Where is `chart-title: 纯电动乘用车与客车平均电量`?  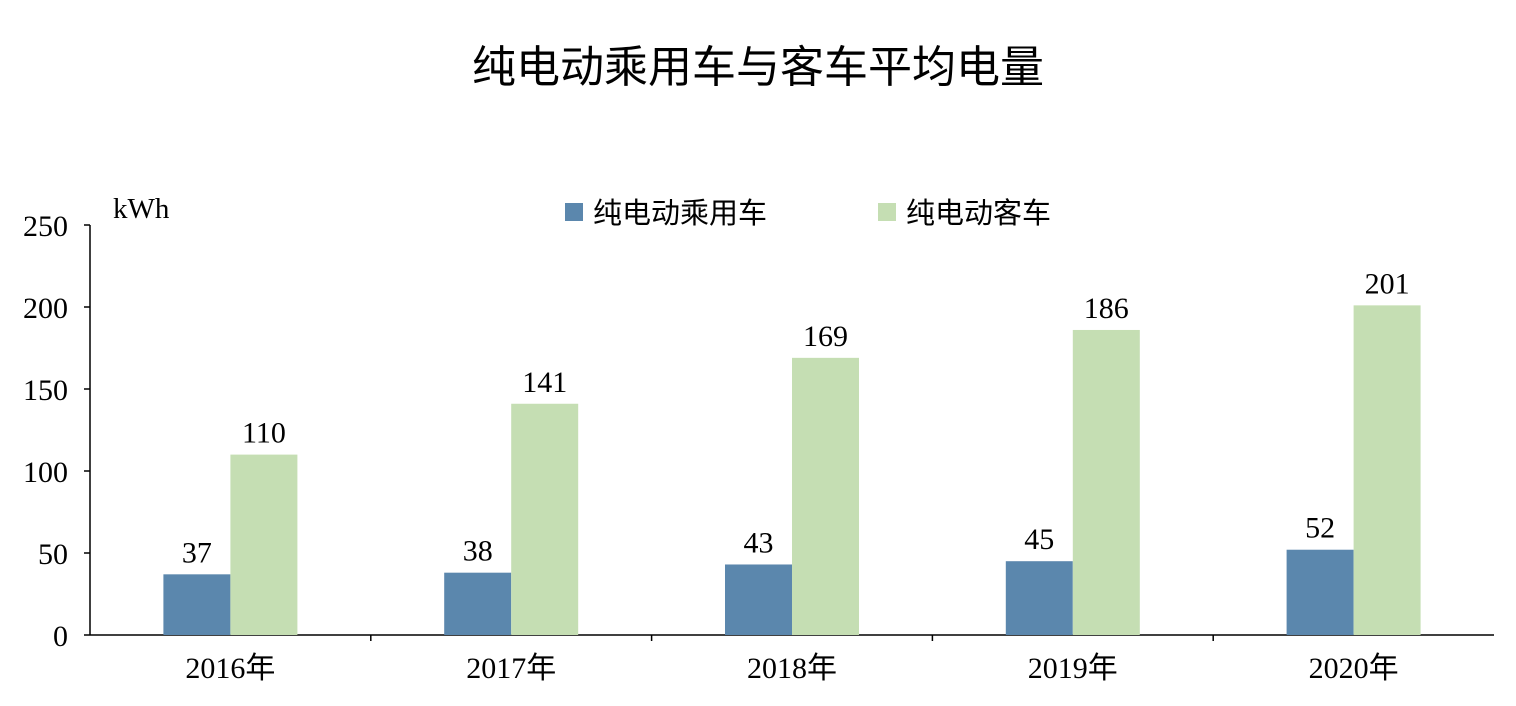 chart-title: 纯电动乘用车与客车平均电量 is located at coordinates (758, 67).